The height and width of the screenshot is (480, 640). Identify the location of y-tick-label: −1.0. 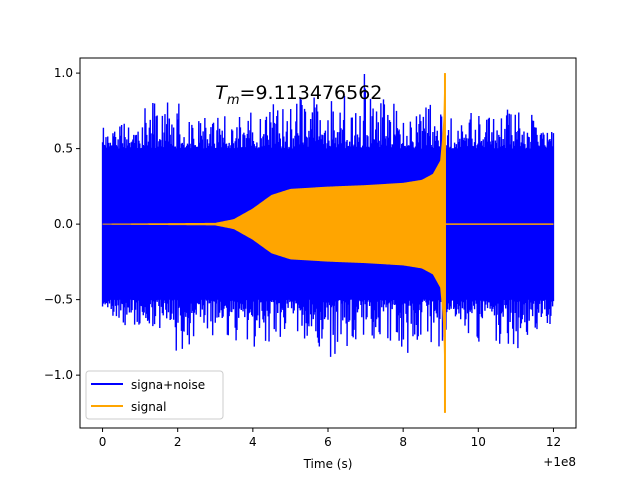
(58, 375).